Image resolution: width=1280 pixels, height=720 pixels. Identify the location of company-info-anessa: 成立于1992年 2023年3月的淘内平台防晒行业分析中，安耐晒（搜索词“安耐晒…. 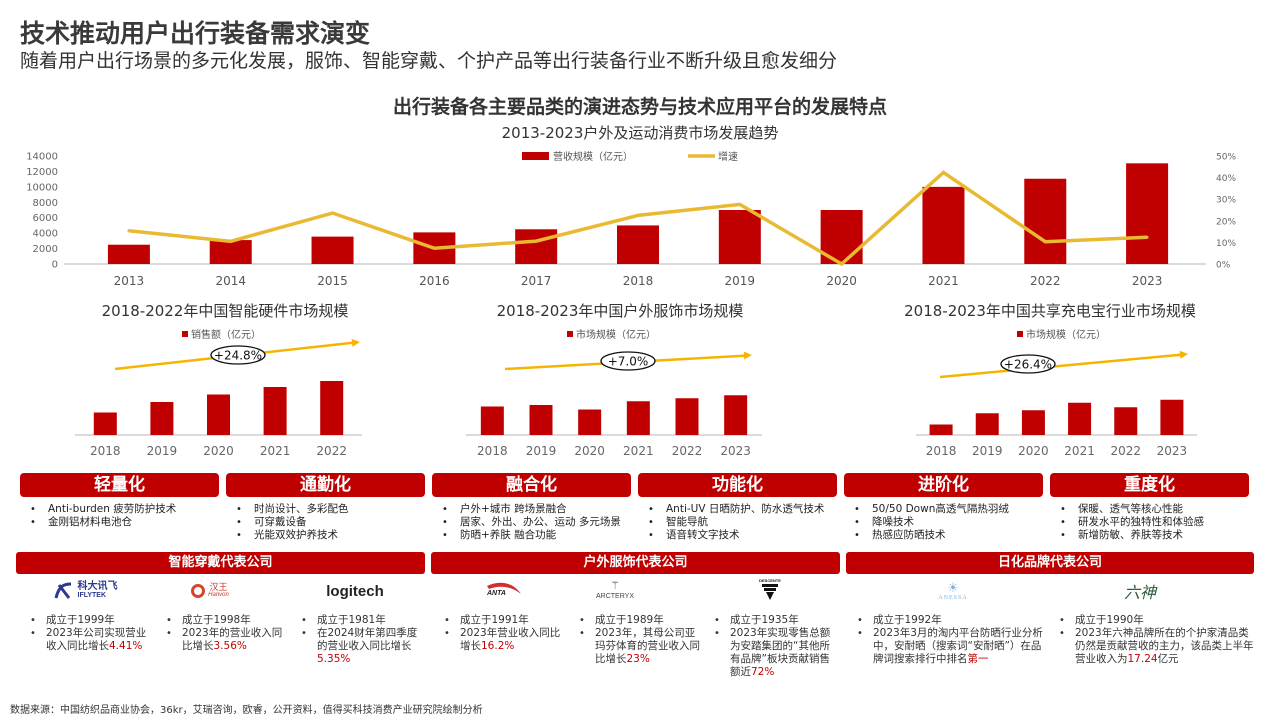
(952, 640).